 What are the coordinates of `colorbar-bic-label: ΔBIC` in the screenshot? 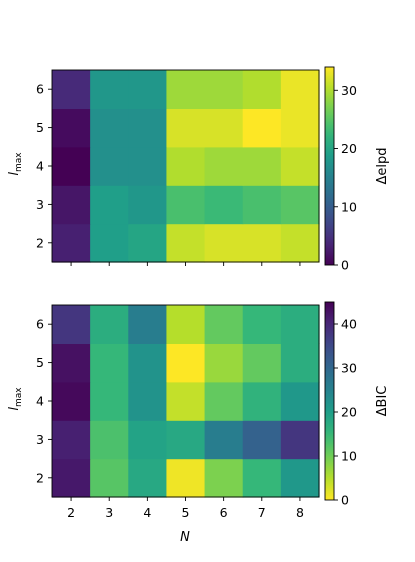 It's located at (382, 401).